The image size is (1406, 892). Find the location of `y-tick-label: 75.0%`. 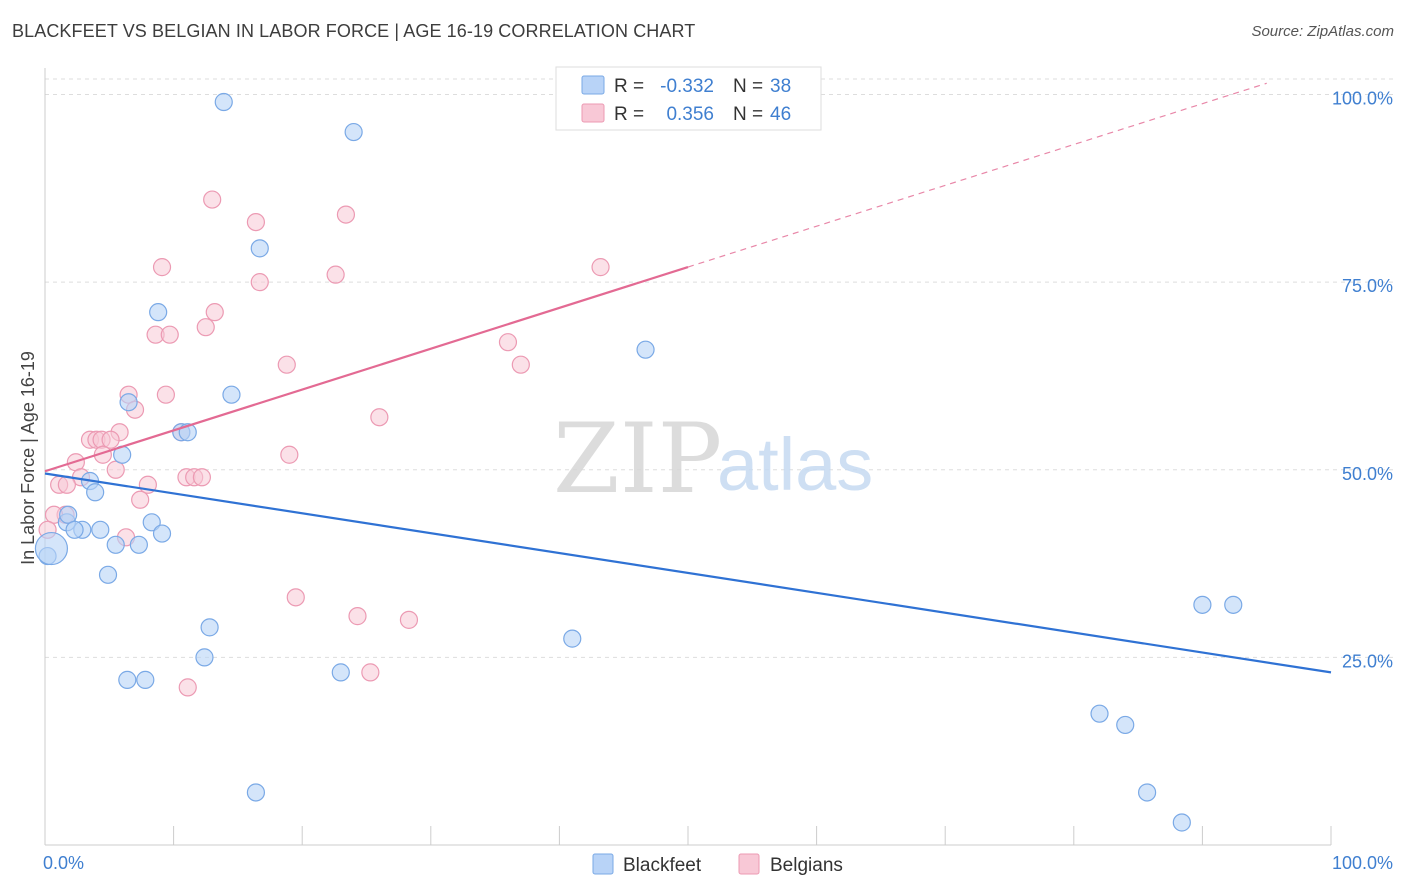

y-tick-label: 75.0% is located at coordinates (1367, 286).